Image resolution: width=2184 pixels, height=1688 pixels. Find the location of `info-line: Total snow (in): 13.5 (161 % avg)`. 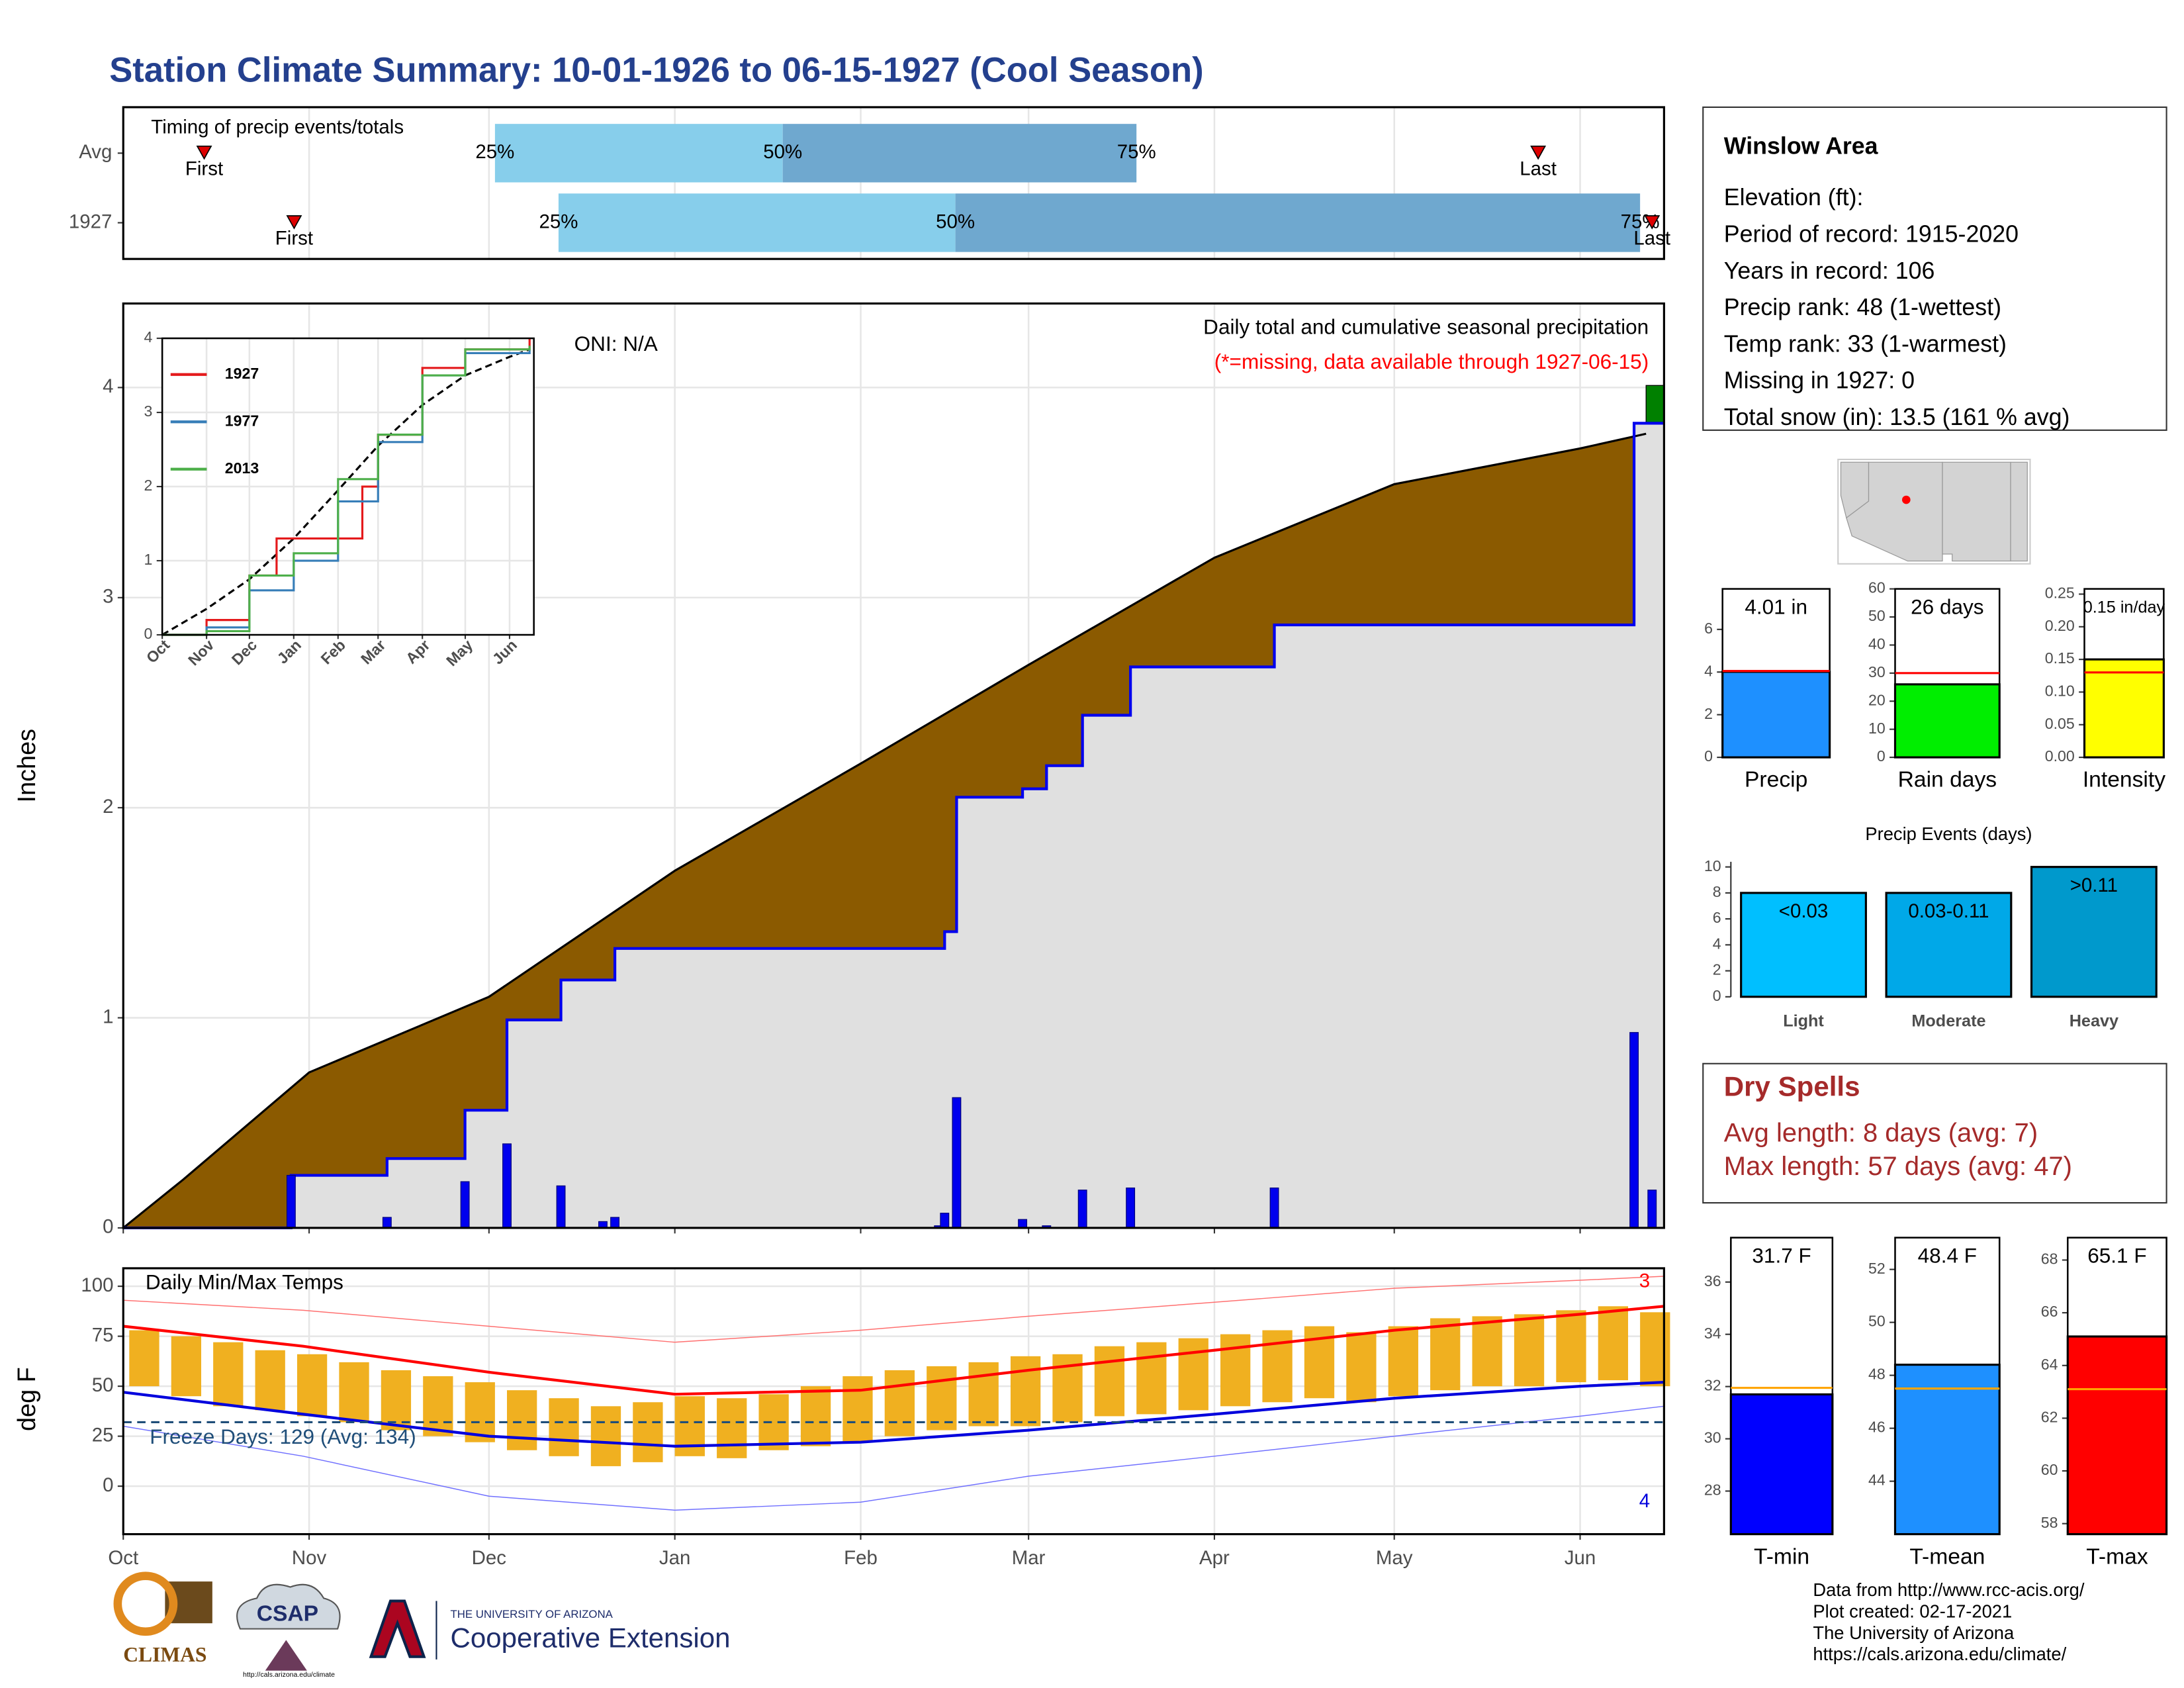

info-line: Total snow (in): 13.5 (161 % avg) is located at coordinates (1897, 417).